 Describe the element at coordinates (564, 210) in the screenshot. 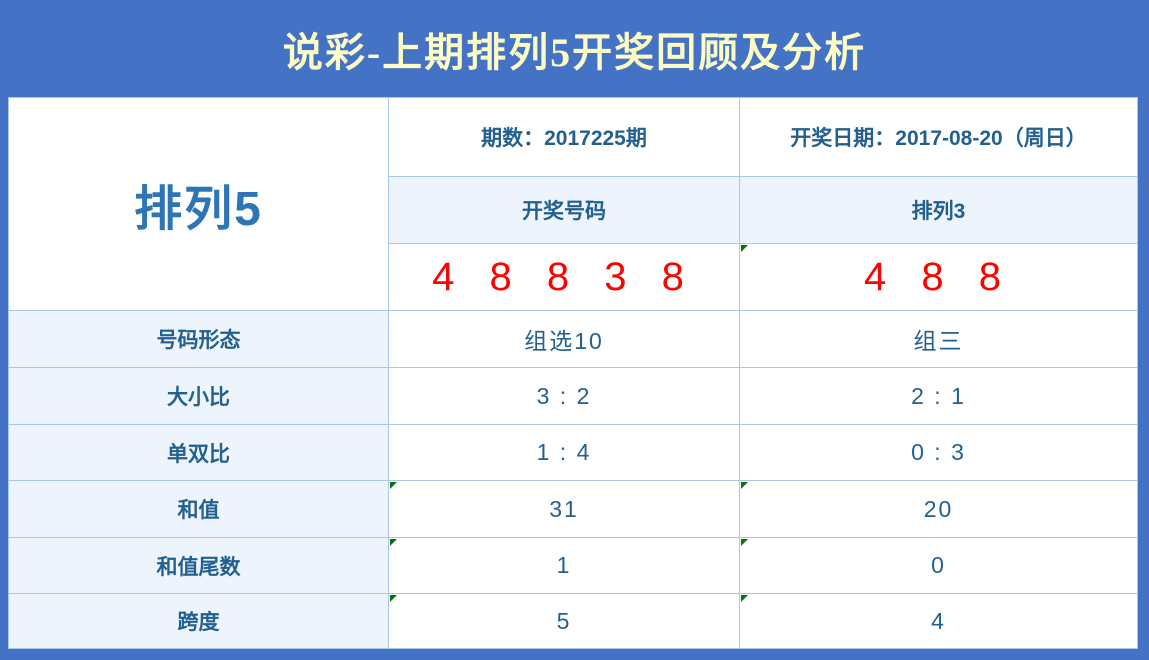

I see `draw-numbers-title-cell: 开奖号码` at that location.